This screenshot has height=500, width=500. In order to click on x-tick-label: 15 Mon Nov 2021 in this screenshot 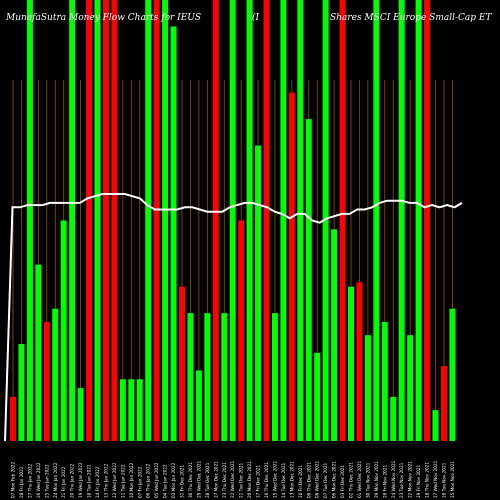, I will do `click(452, 479)`.